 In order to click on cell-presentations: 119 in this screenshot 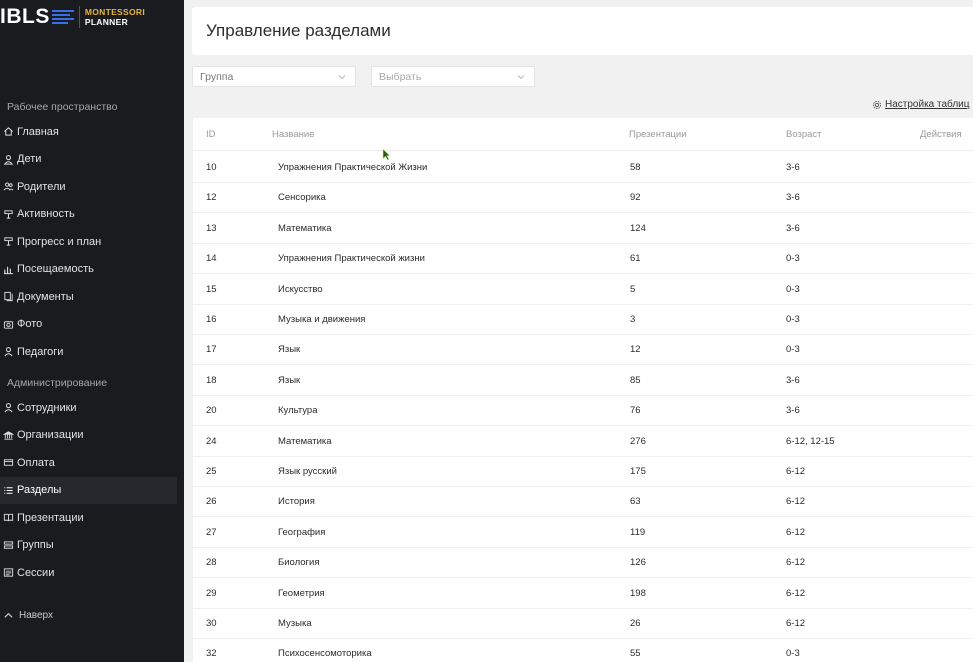, I will do `click(638, 532)`.